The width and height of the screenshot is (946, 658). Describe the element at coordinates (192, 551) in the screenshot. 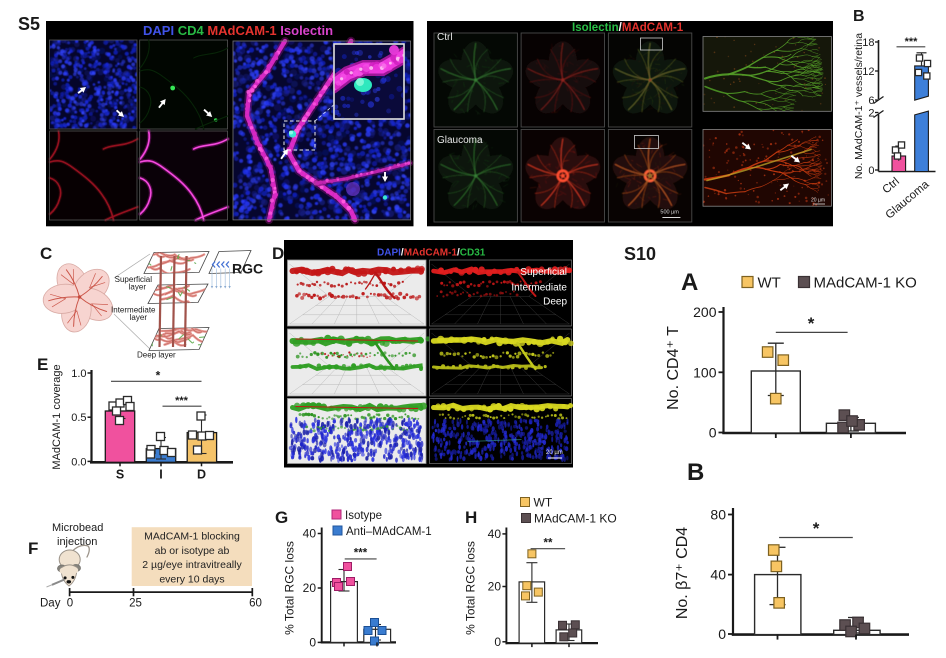

I see `svg-text: ab or isotype ab` at that location.